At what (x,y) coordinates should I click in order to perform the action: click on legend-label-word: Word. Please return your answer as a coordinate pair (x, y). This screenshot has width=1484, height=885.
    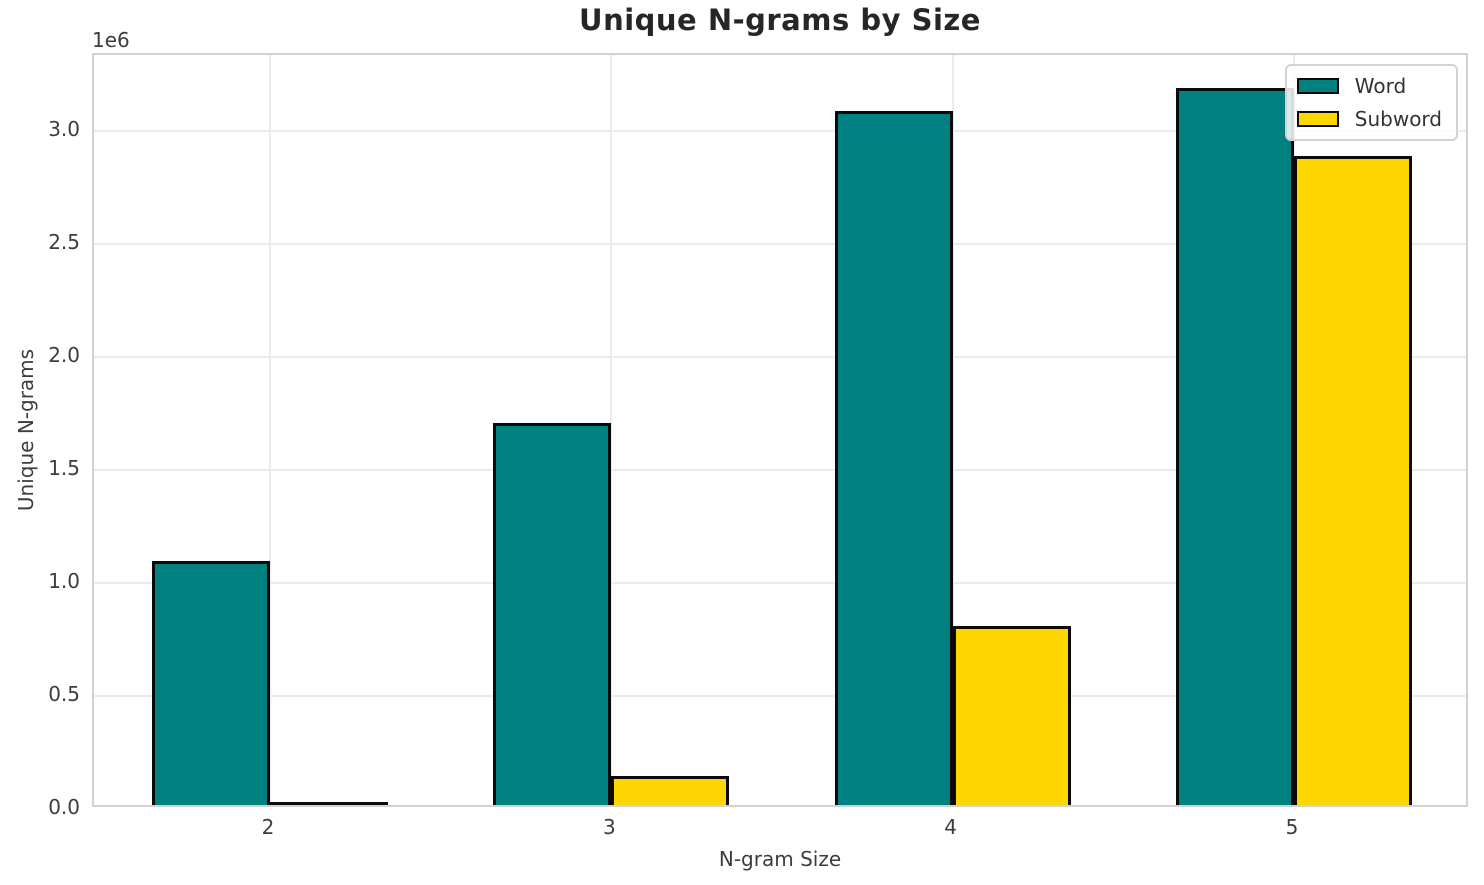
    Looking at the image, I should click on (1380, 86).